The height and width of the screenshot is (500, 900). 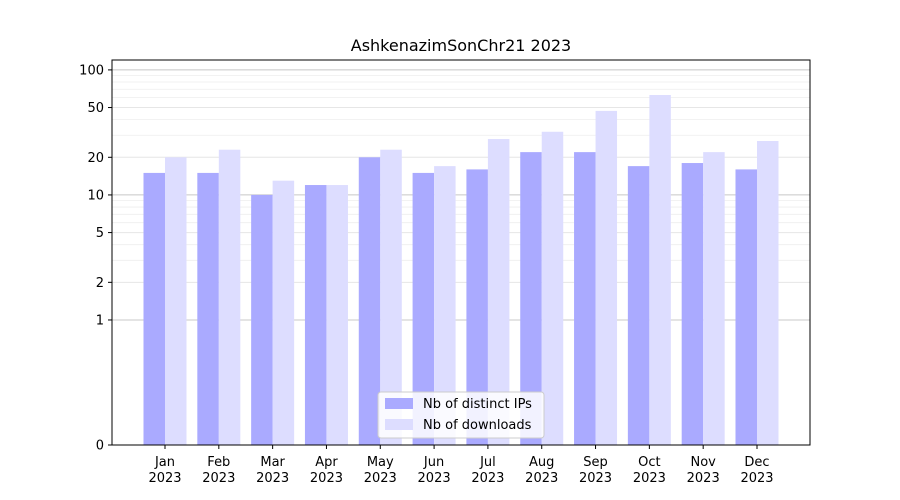 What do you see at coordinates (95, 158) in the screenshot?
I see `y-tick-label: 20` at bounding box center [95, 158].